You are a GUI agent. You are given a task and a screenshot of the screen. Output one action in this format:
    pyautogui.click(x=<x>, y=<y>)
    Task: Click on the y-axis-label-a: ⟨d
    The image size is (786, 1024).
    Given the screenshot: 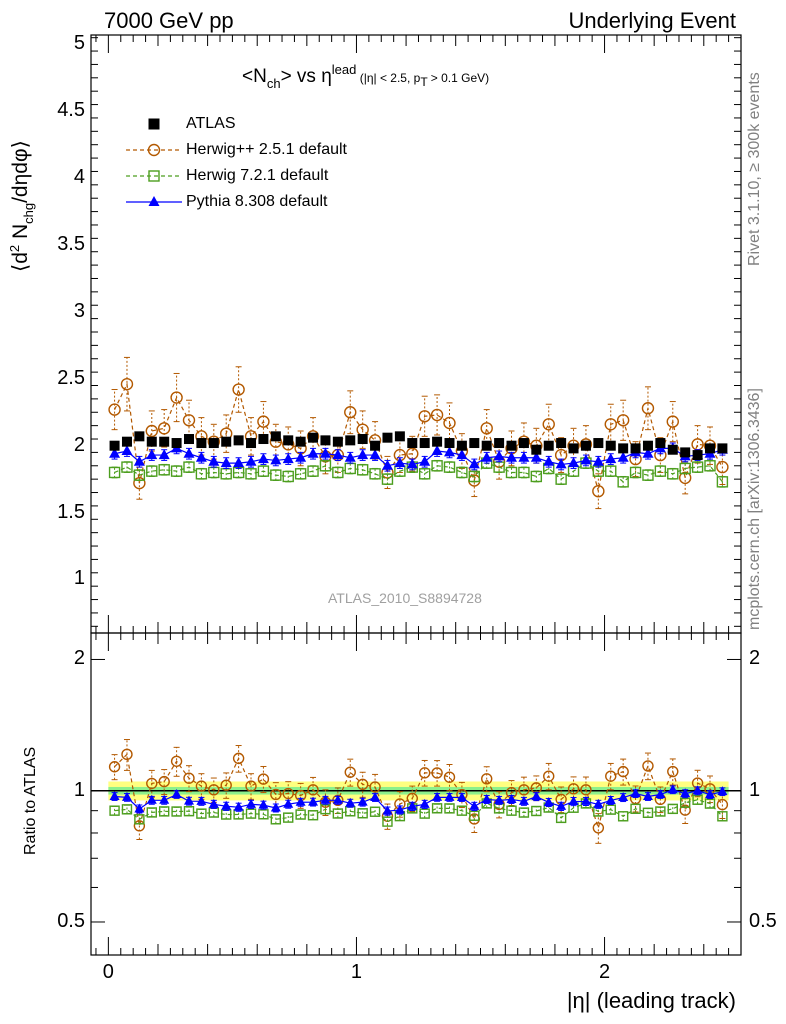 What is the action you would take?
    pyautogui.click(x=20, y=262)
    